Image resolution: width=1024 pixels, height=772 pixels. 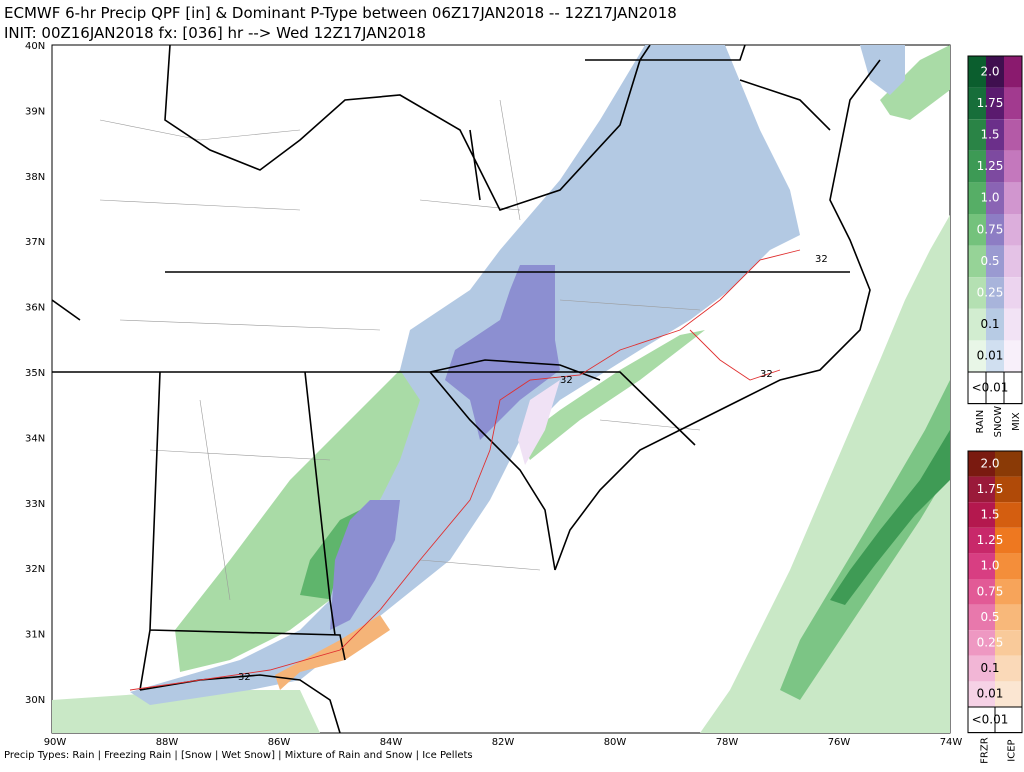 What do you see at coordinates (612, 395) in the screenshot?
I see `rain-band-east` at bounding box center [612, 395].